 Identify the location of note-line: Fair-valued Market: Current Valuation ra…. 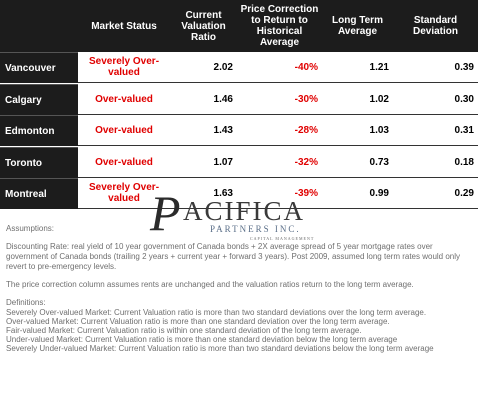
(184, 330).